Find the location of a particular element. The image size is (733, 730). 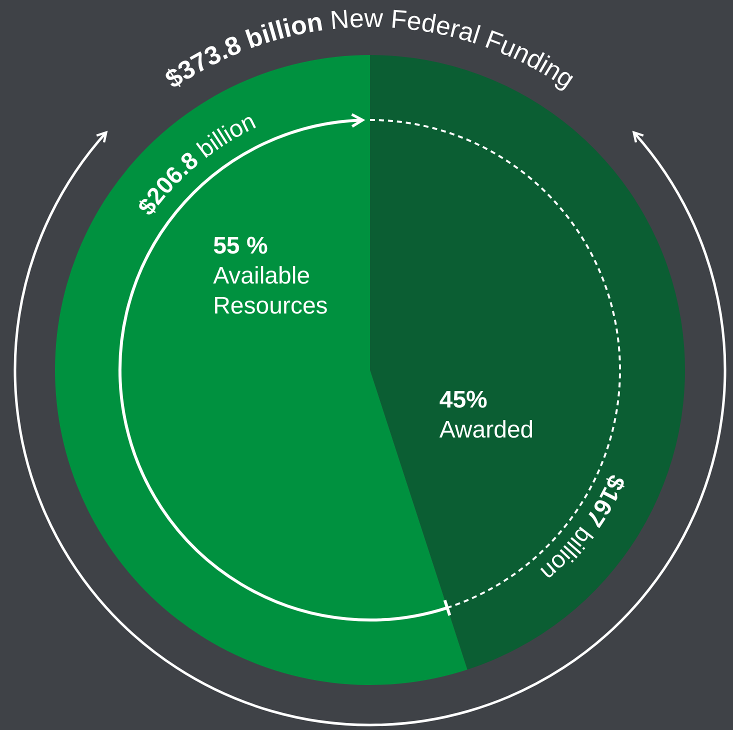

data-label: 55 % is located at coordinates (240, 246).